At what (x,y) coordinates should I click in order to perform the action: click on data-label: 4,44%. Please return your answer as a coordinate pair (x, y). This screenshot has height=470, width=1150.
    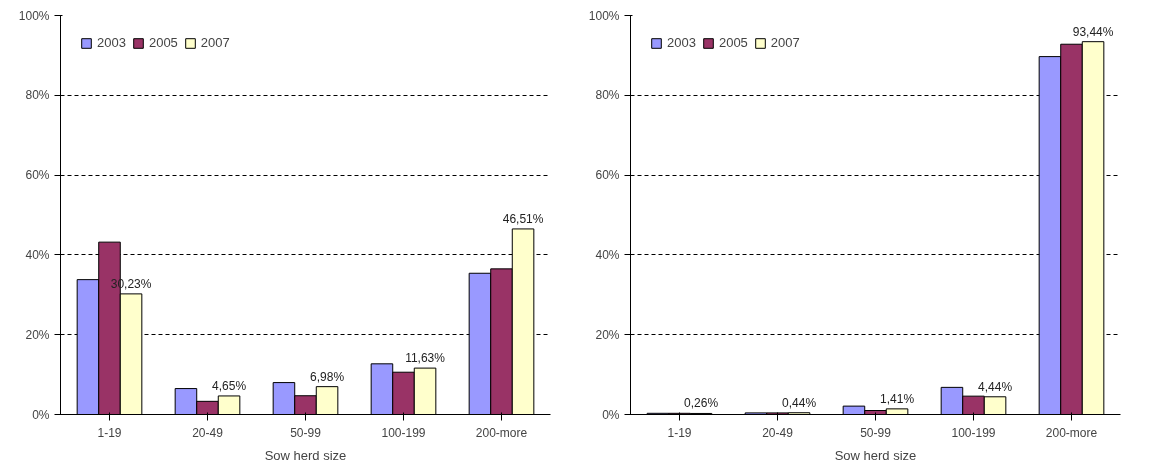
    Looking at the image, I should click on (995, 386).